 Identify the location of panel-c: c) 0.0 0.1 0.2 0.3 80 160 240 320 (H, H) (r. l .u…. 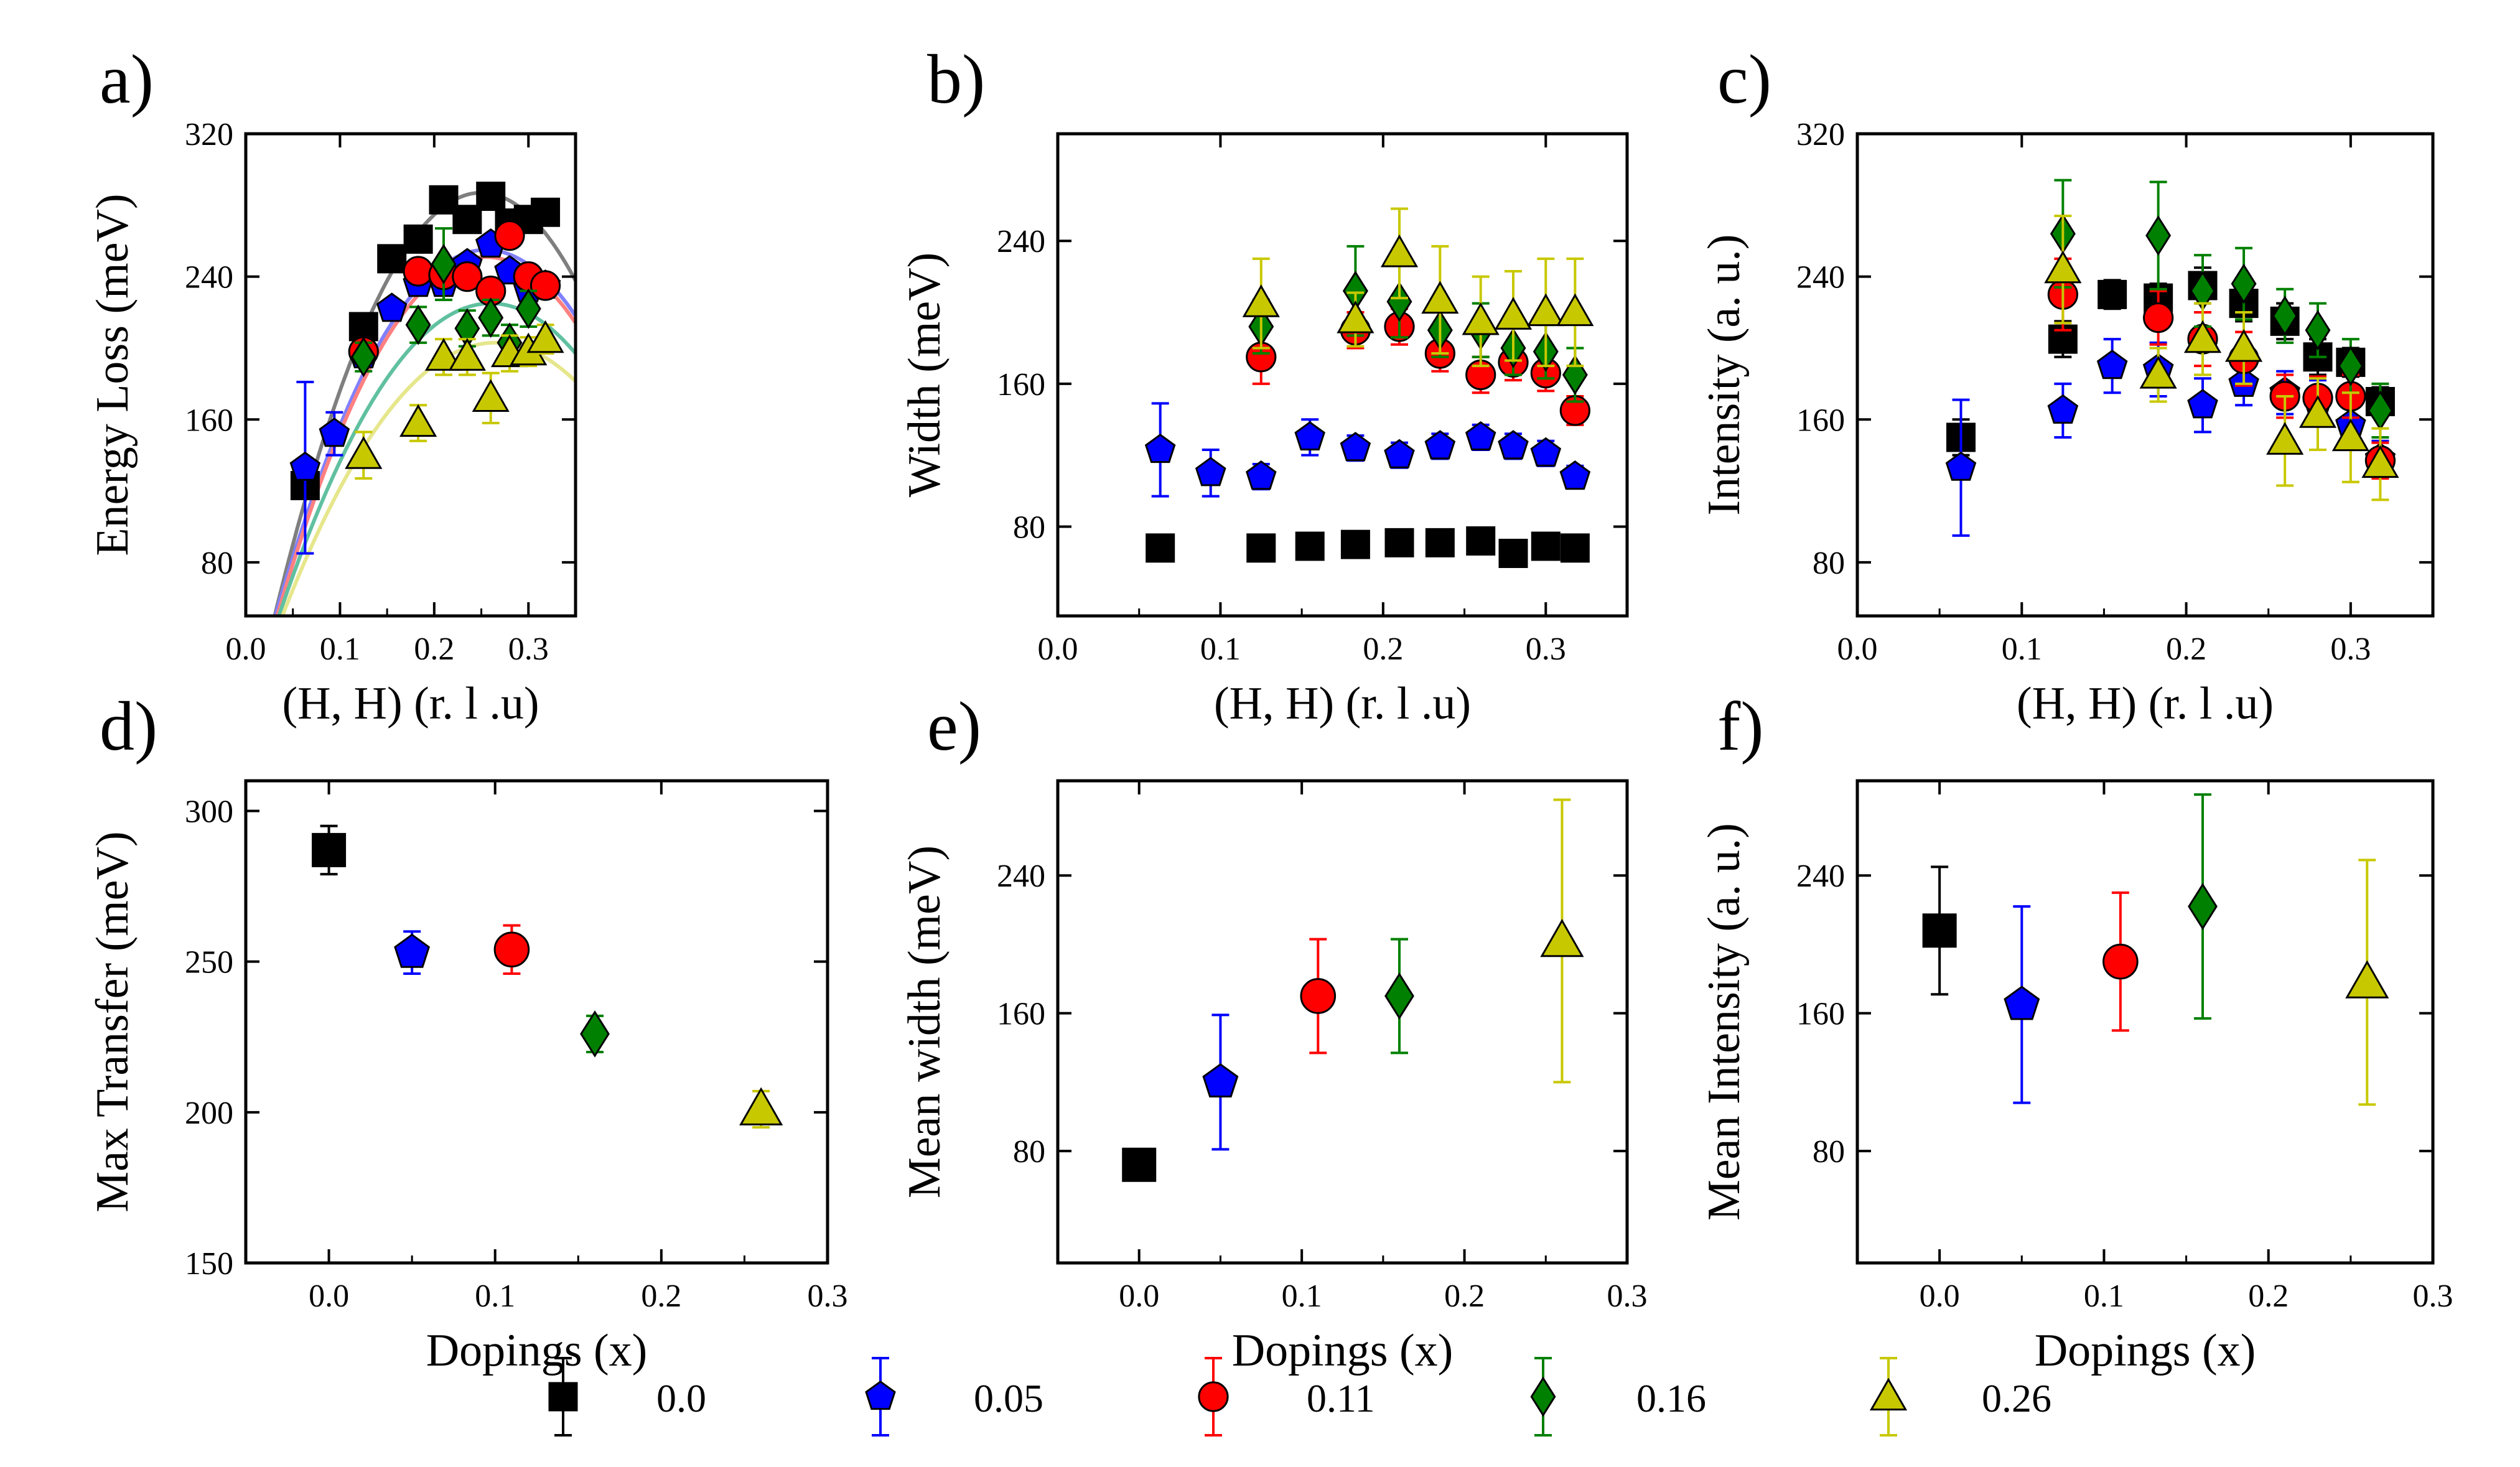
(2067, 385).